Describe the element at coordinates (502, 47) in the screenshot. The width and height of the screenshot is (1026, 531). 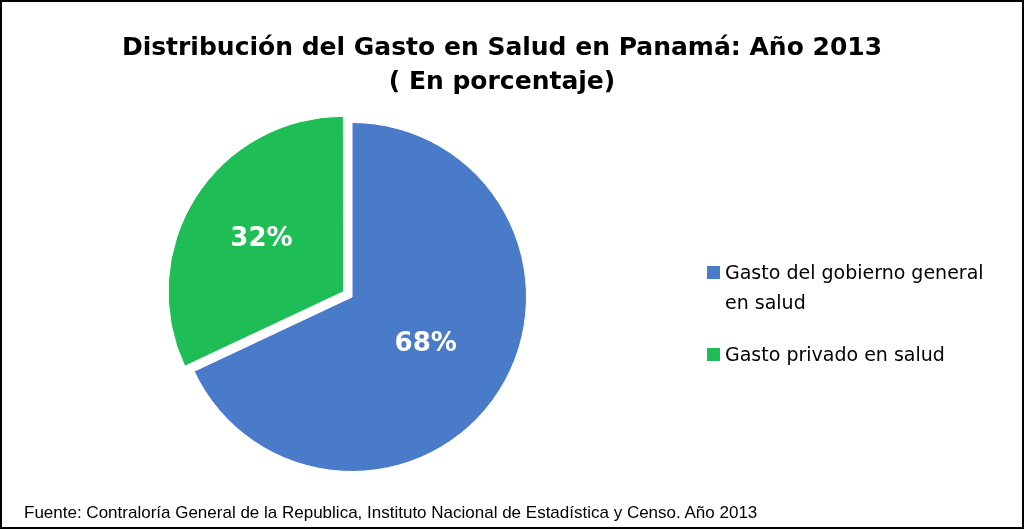
I see `chart-title: Distribución del Gasto en Salud en Panamá: Año 2013` at that location.